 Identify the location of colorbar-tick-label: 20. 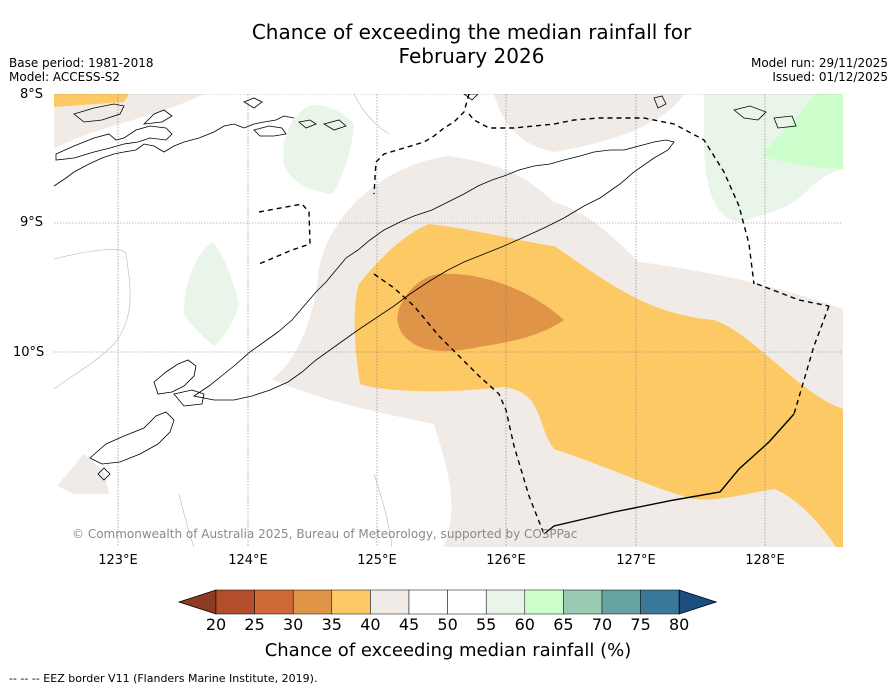
(216, 624).